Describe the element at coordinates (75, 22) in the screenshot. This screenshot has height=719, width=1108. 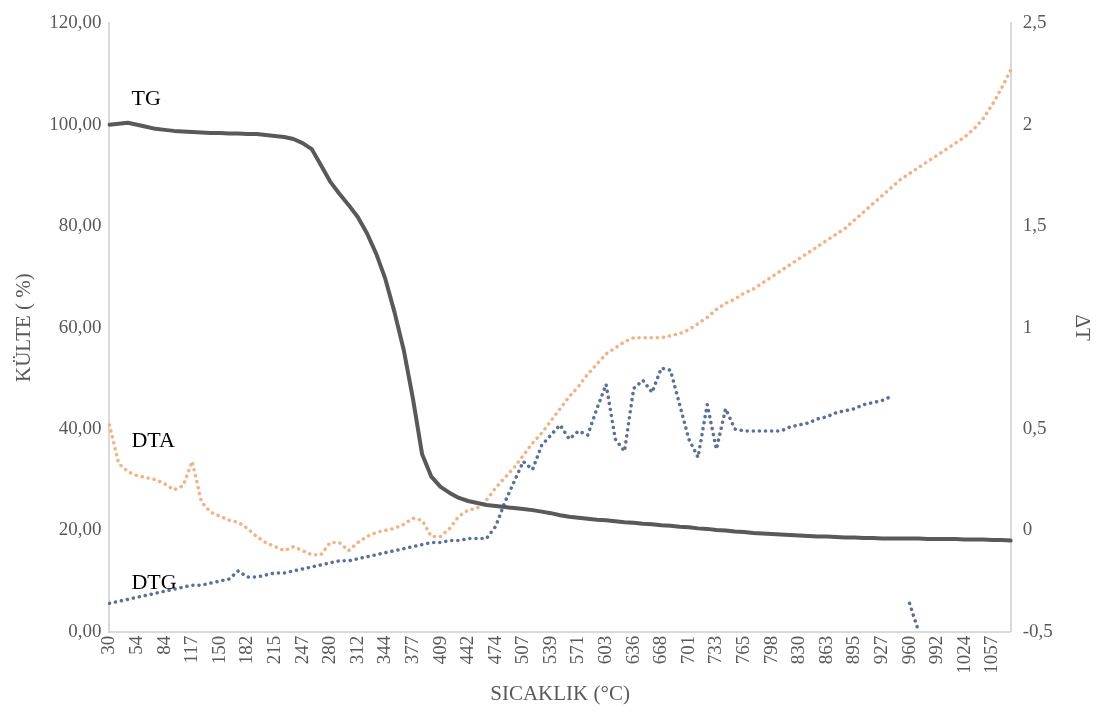
I see `y-tick-label: 120,00` at that location.